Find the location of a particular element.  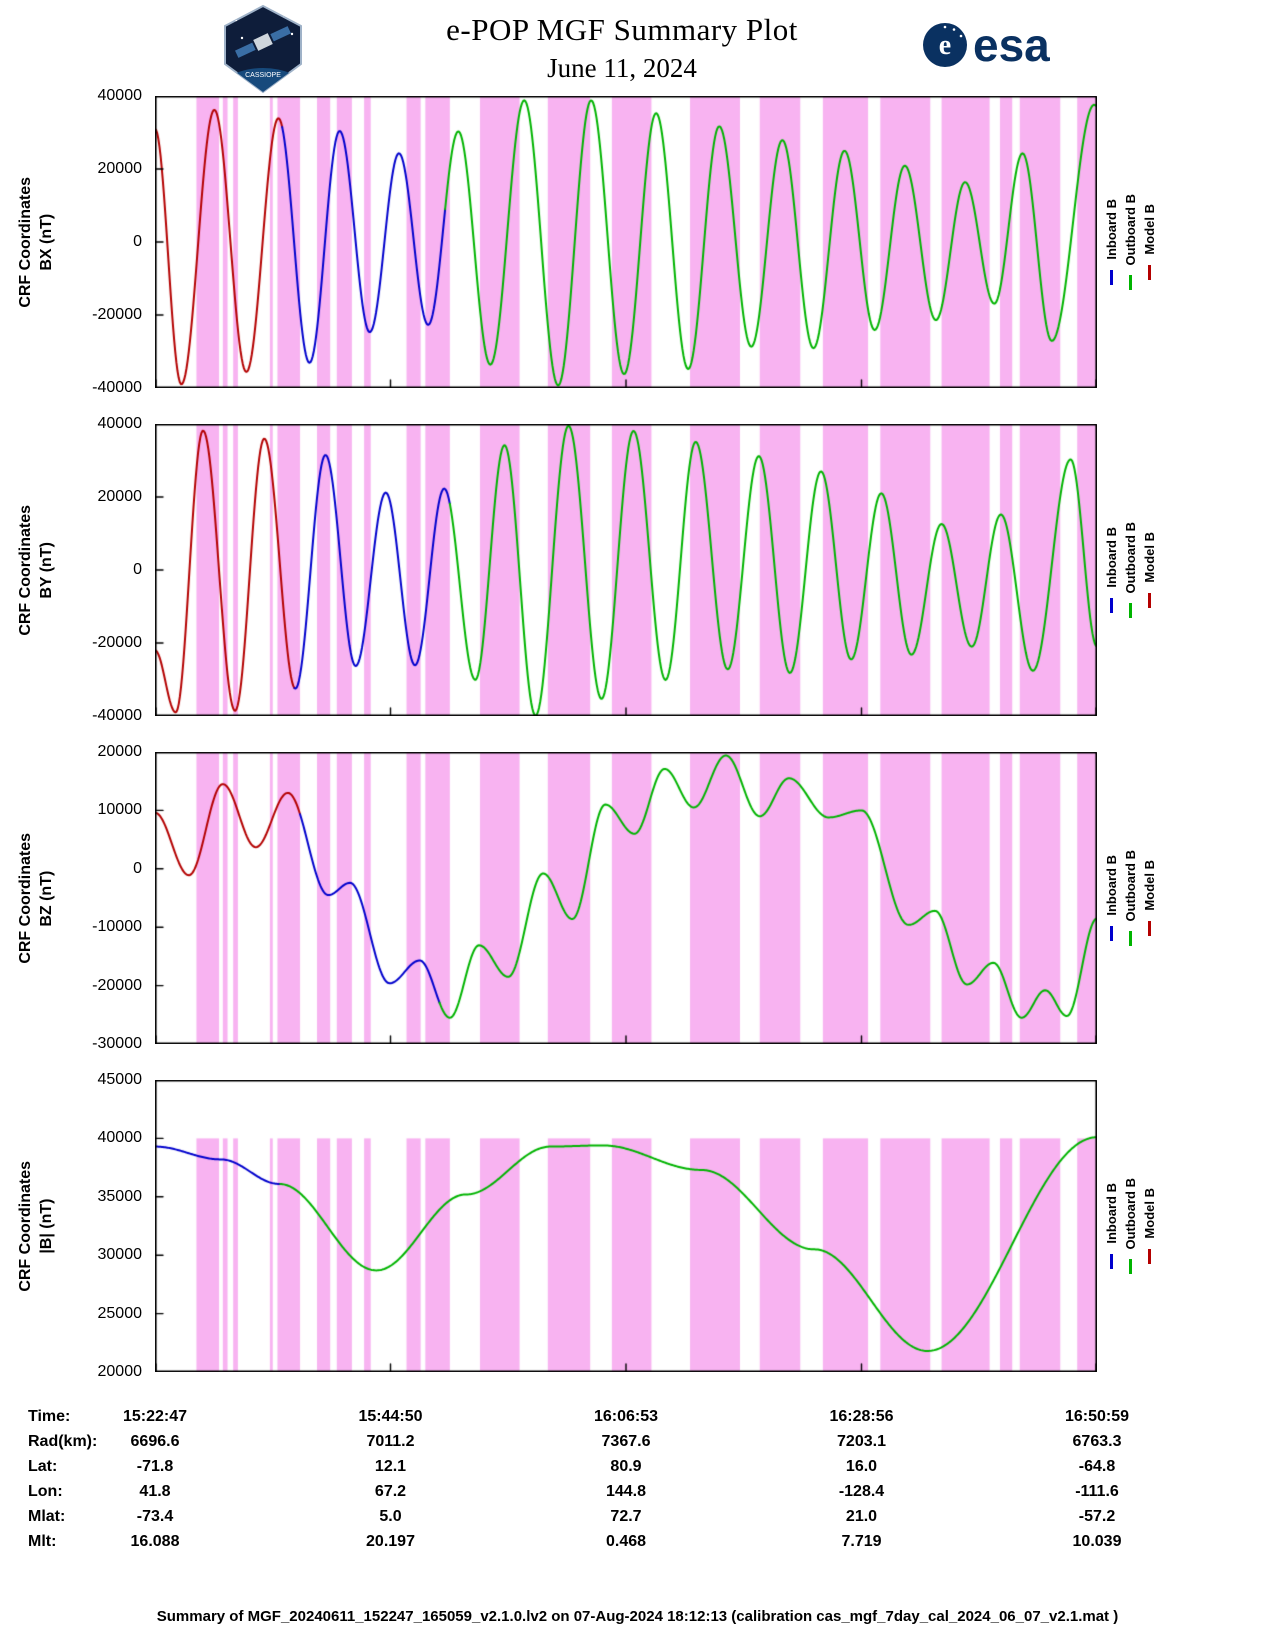

y-tick-label: 35000 is located at coordinates (120, 1196).